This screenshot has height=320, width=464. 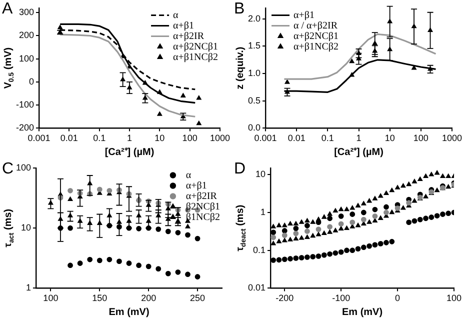 What do you see at coordinates (8, 169) in the screenshot?
I see `chart-title: C` at bounding box center [8, 169].